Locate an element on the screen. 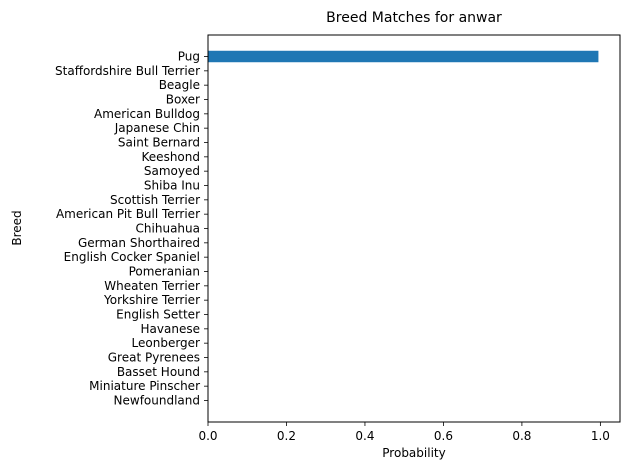 The height and width of the screenshot is (470, 630). y-tick-label: Leonberger is located at coordinates (166, 343).